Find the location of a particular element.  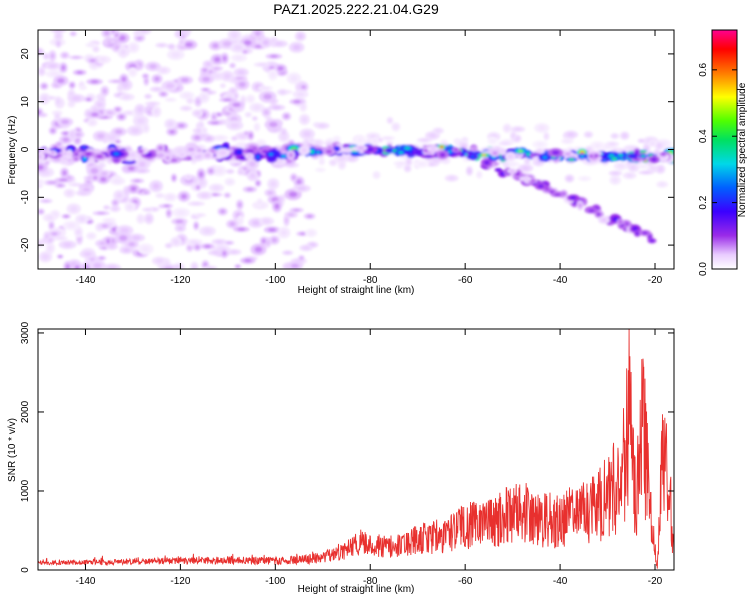

x-tick-label: -140 is located at coordinates (85, 280).